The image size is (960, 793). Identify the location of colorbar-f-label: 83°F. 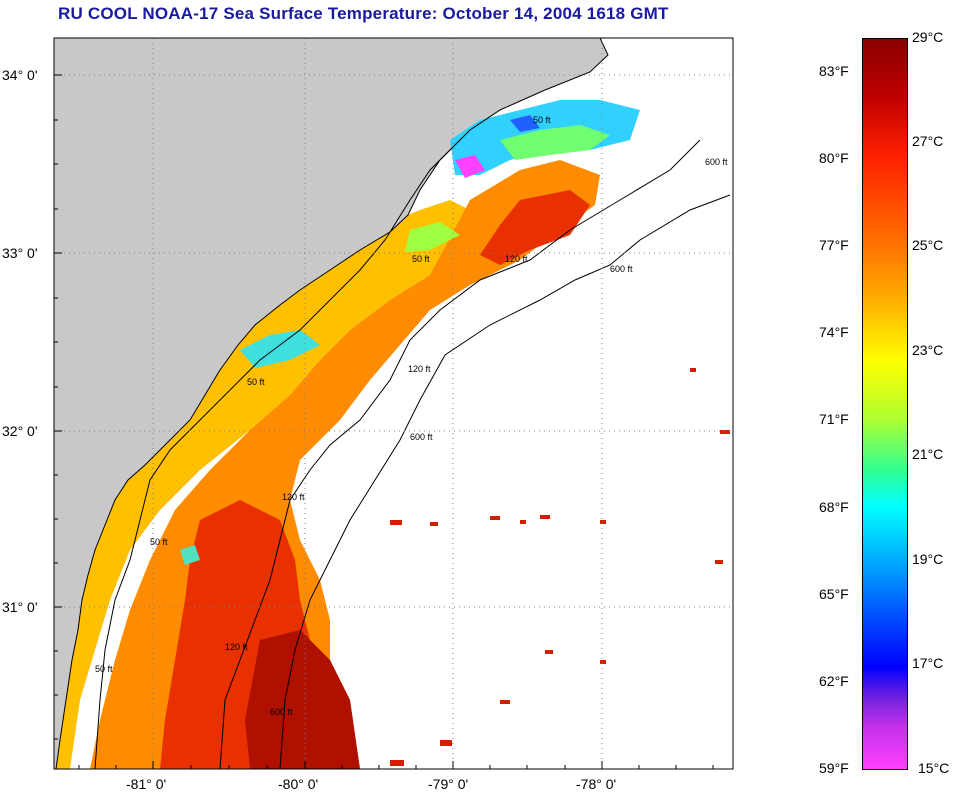
(834, 71).